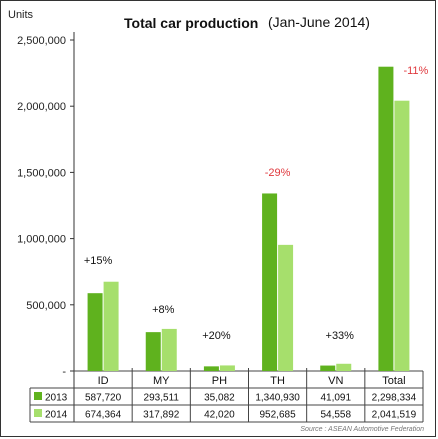 This screenshot has height=439, width=438. What do you see at coordinates (335, 381) in the screenshot?
I see `category-label: VN` at bounding box center [335, 381].